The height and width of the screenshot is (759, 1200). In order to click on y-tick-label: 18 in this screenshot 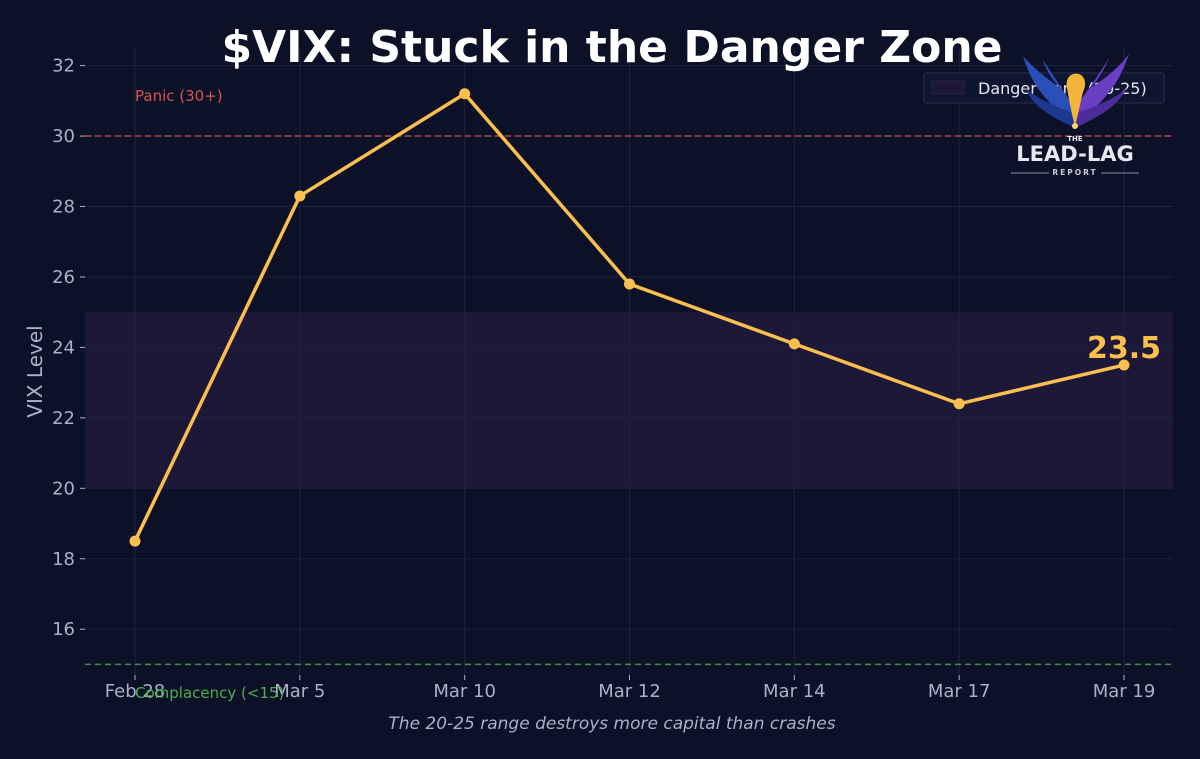, I will do `click(63, 559)`.